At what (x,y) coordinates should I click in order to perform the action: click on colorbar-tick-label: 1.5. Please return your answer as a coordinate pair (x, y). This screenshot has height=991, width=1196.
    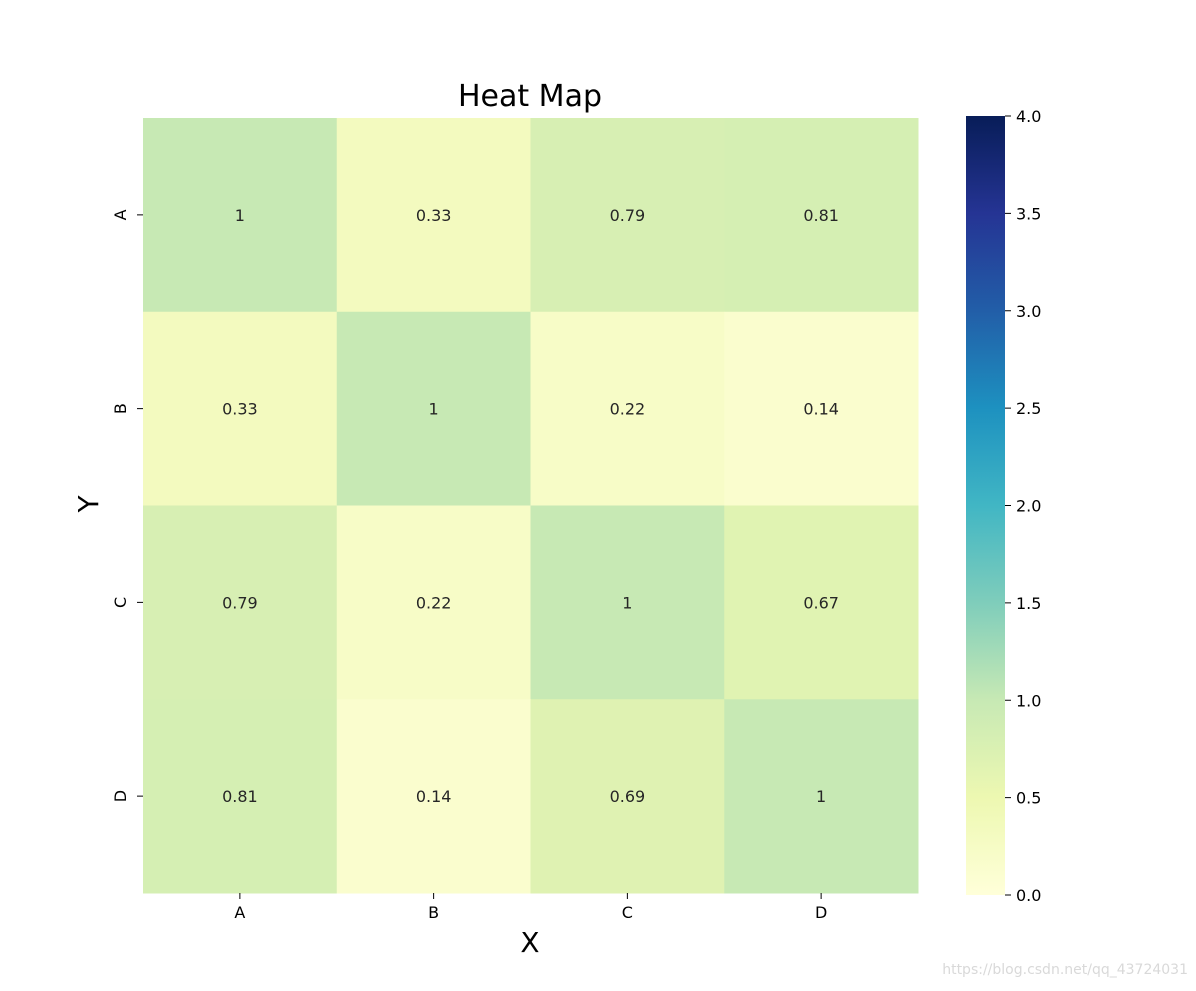
    Looking at the image, I should click on (1028, 603).